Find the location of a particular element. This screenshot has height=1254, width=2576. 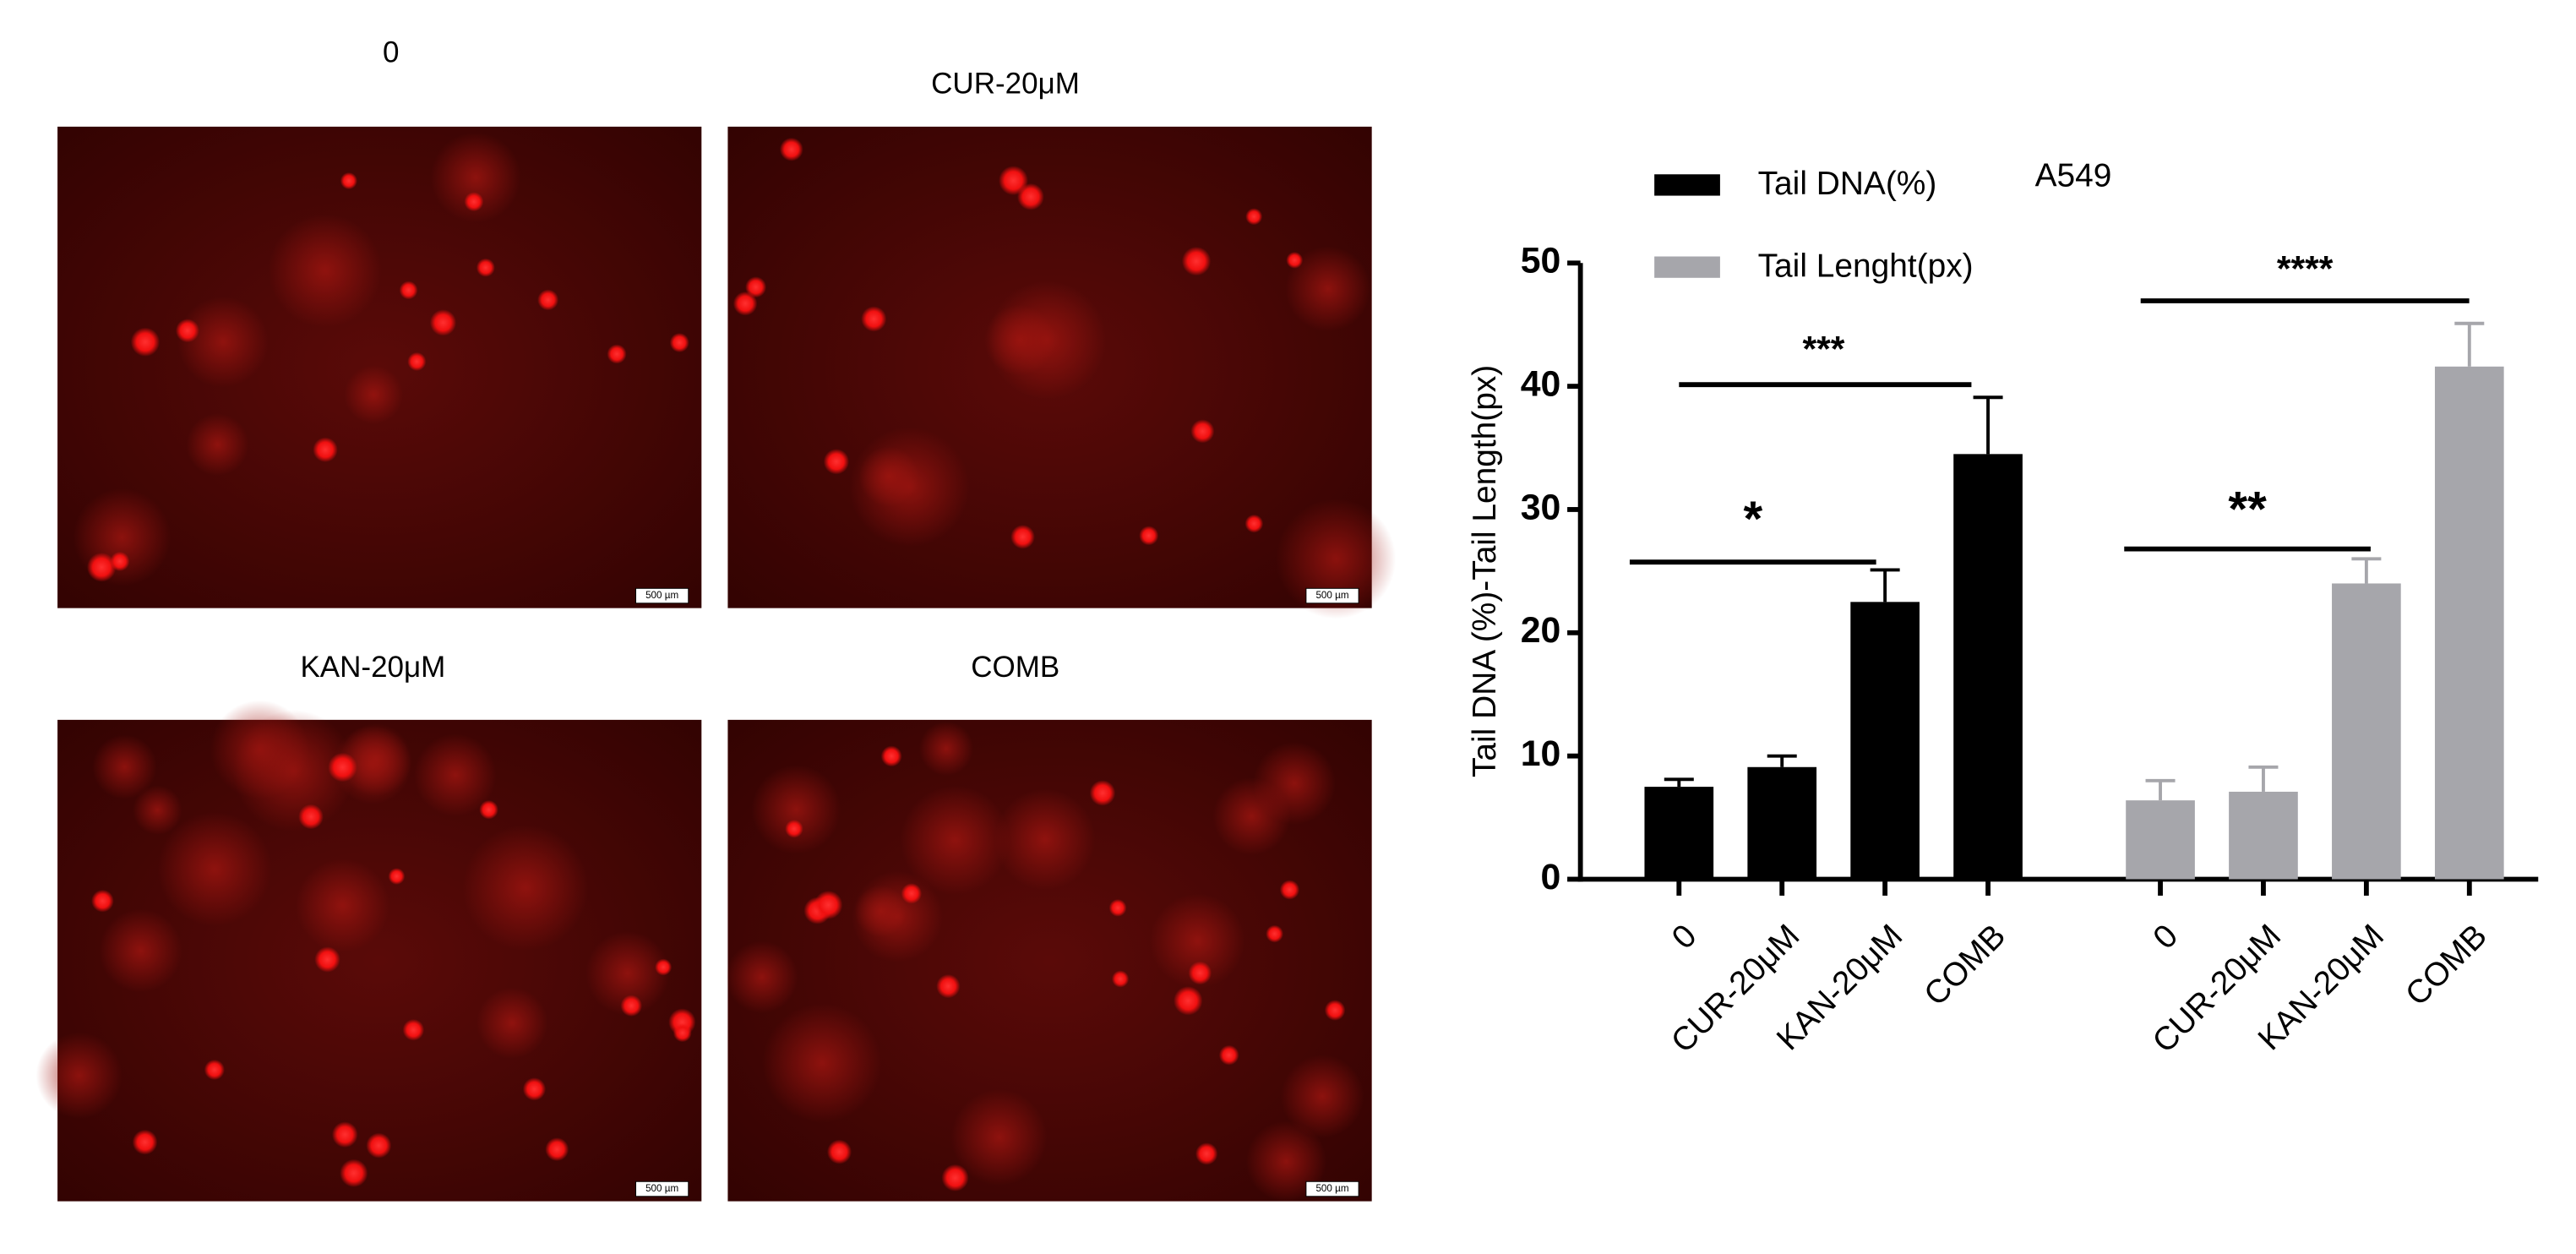

y-tick-label: 0 is located at coordinates (1550, 877).